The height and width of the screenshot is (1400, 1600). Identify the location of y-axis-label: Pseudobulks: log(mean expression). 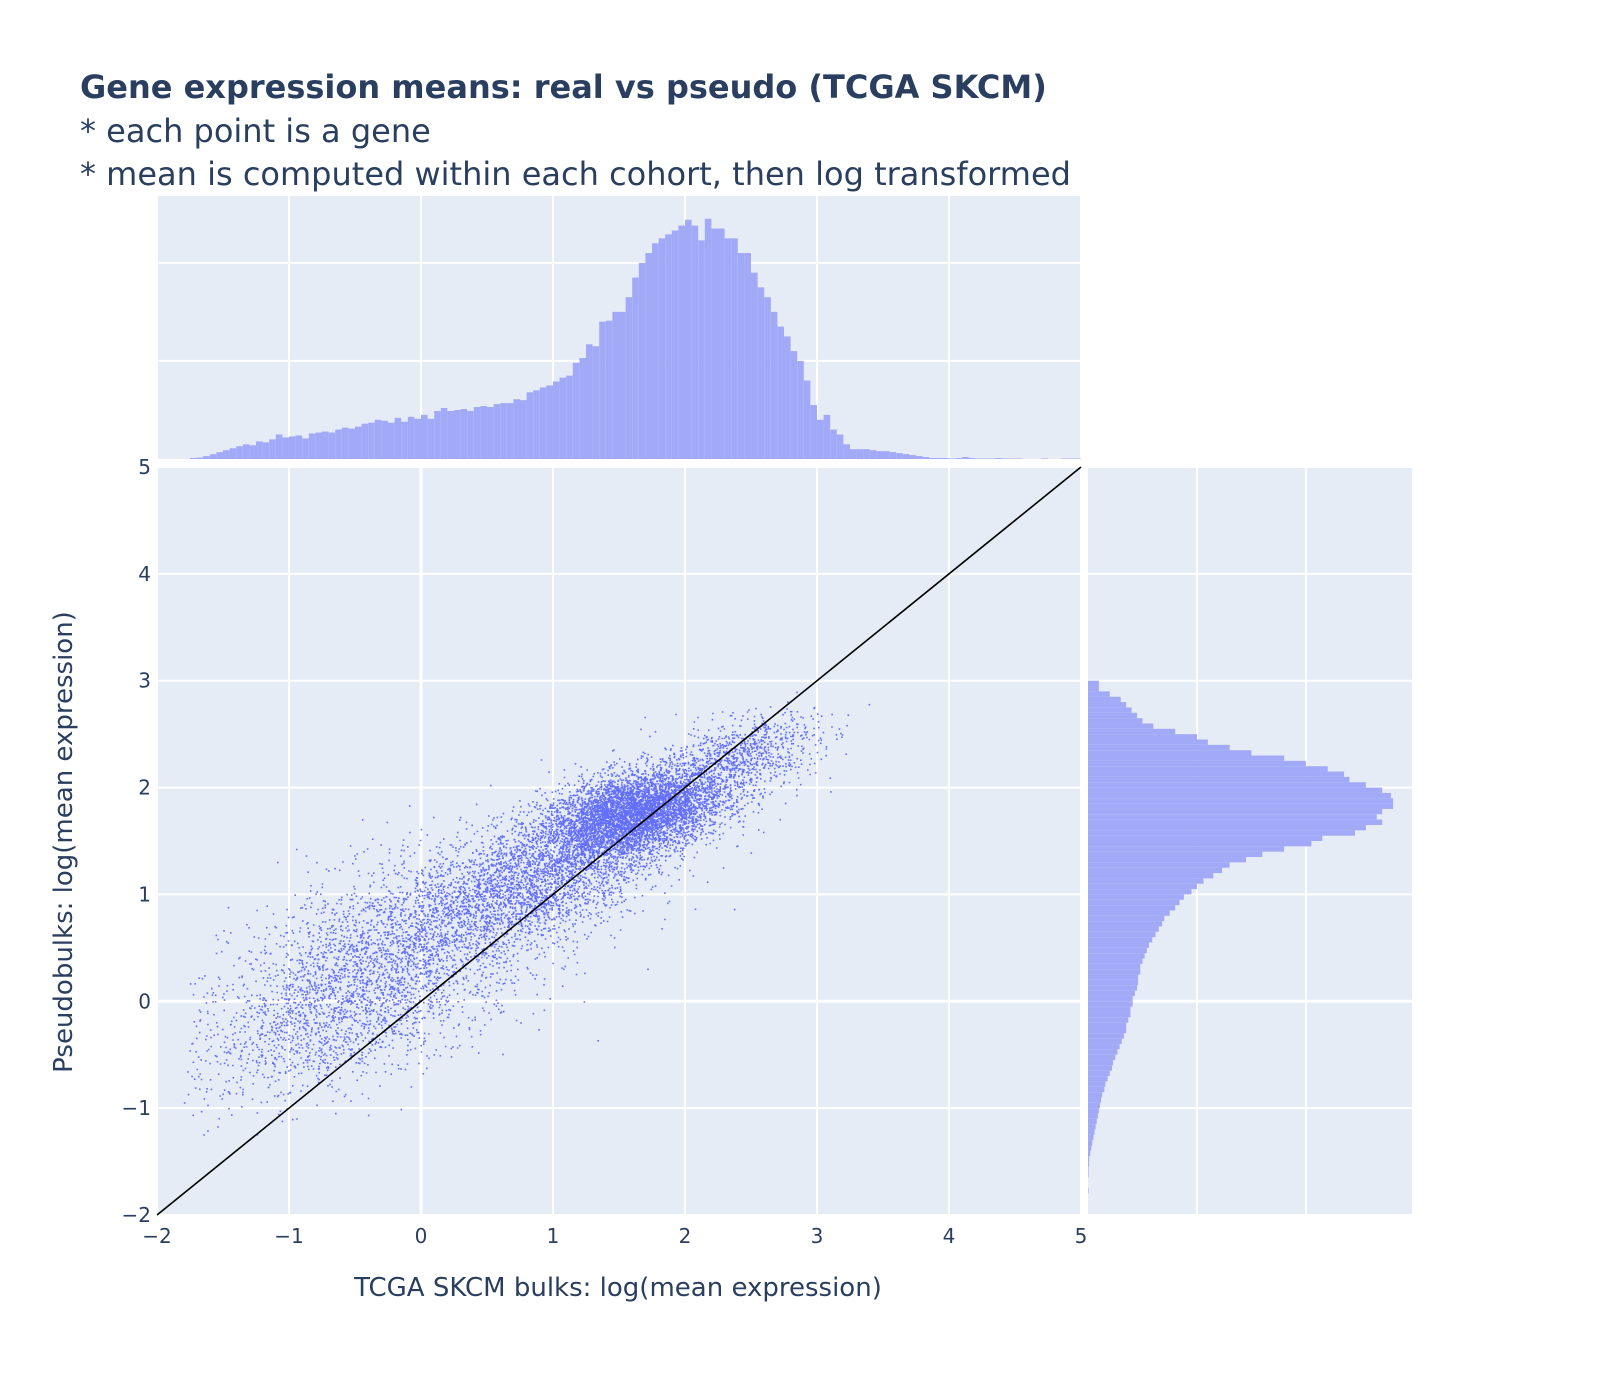
(64, 842).